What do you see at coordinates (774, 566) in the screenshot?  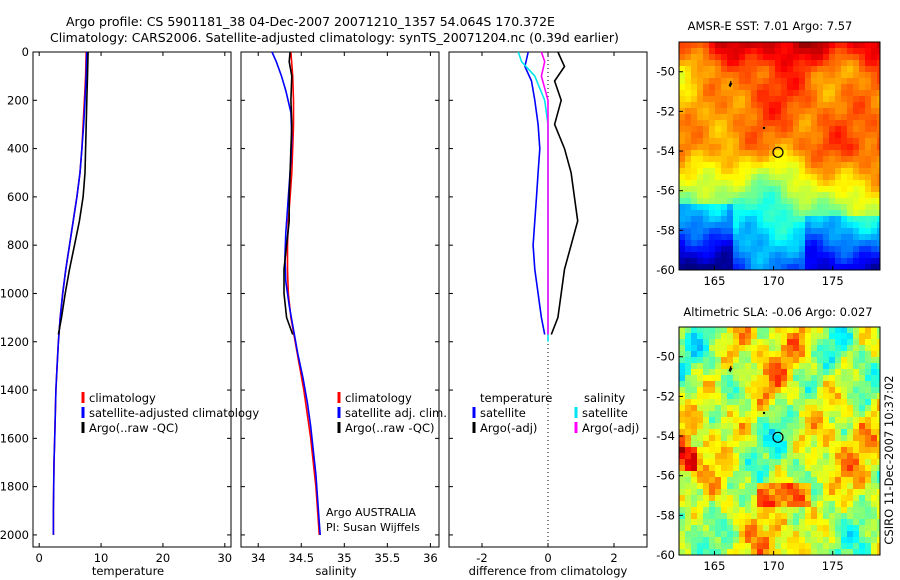 I see `map-xtick-label: 170` at bounding box center [774, 566].